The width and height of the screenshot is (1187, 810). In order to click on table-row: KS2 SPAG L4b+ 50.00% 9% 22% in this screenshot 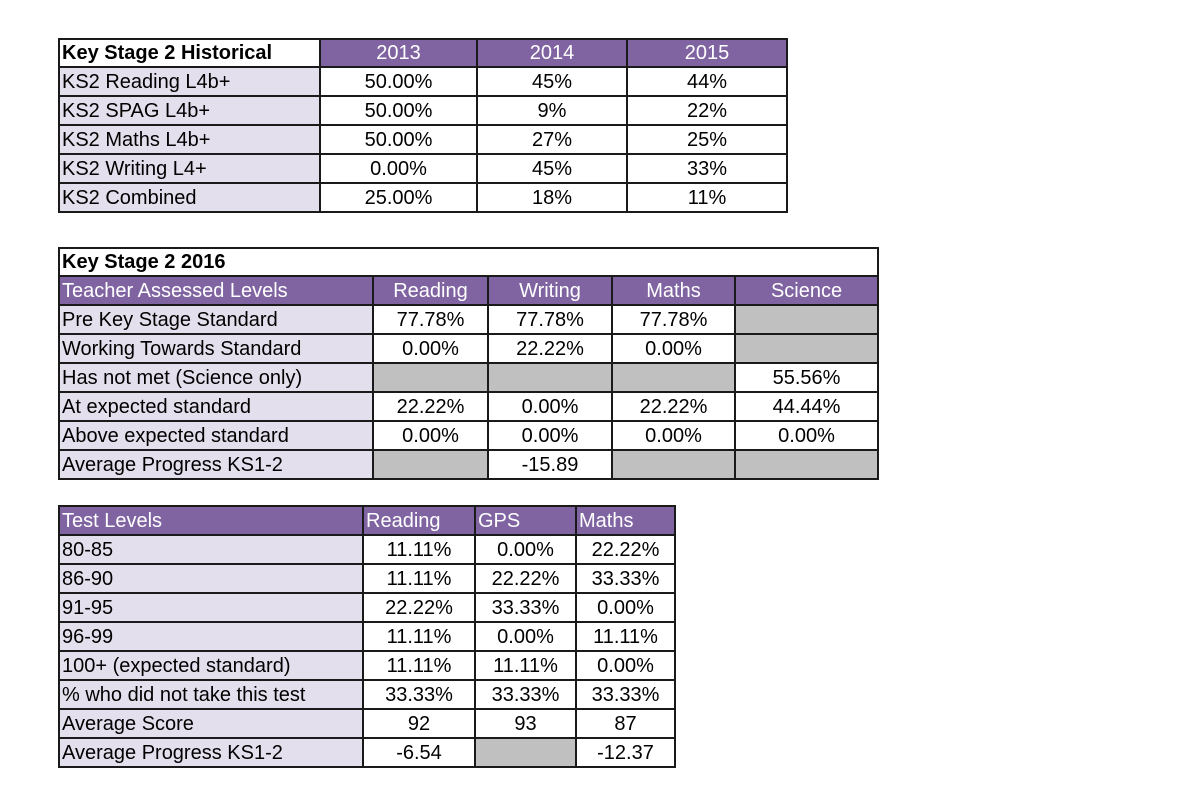, I will do `click(423, 110)`.